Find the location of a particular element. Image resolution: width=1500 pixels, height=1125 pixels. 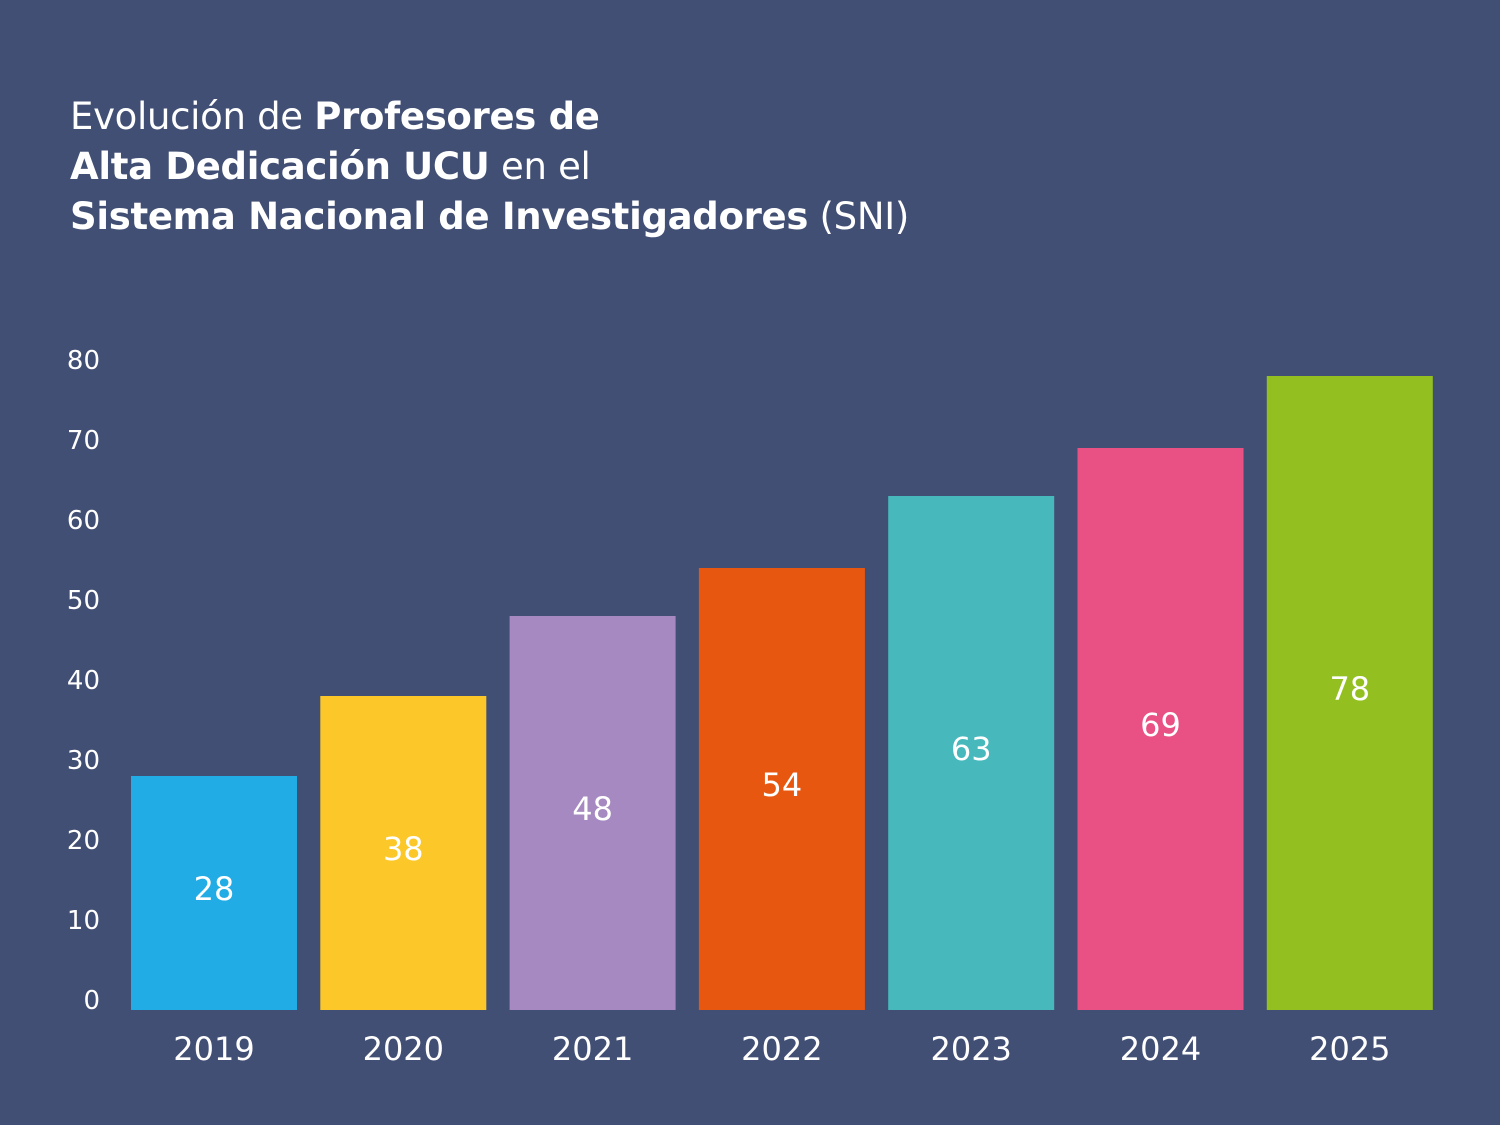

x-category-label: 2020 is located at coordinates (403, 1049).